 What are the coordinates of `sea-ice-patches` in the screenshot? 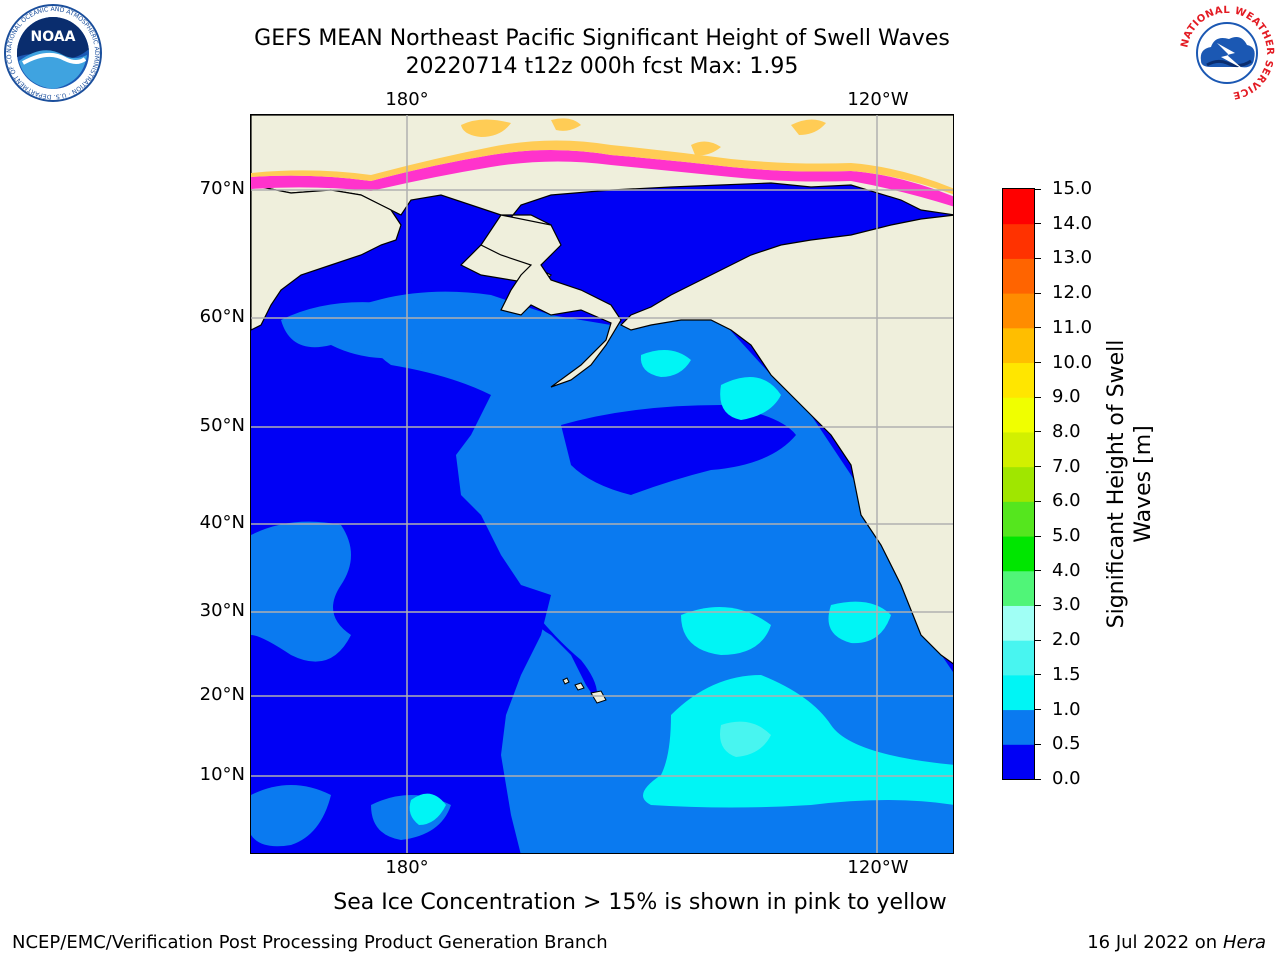 It's located at (643, 137).